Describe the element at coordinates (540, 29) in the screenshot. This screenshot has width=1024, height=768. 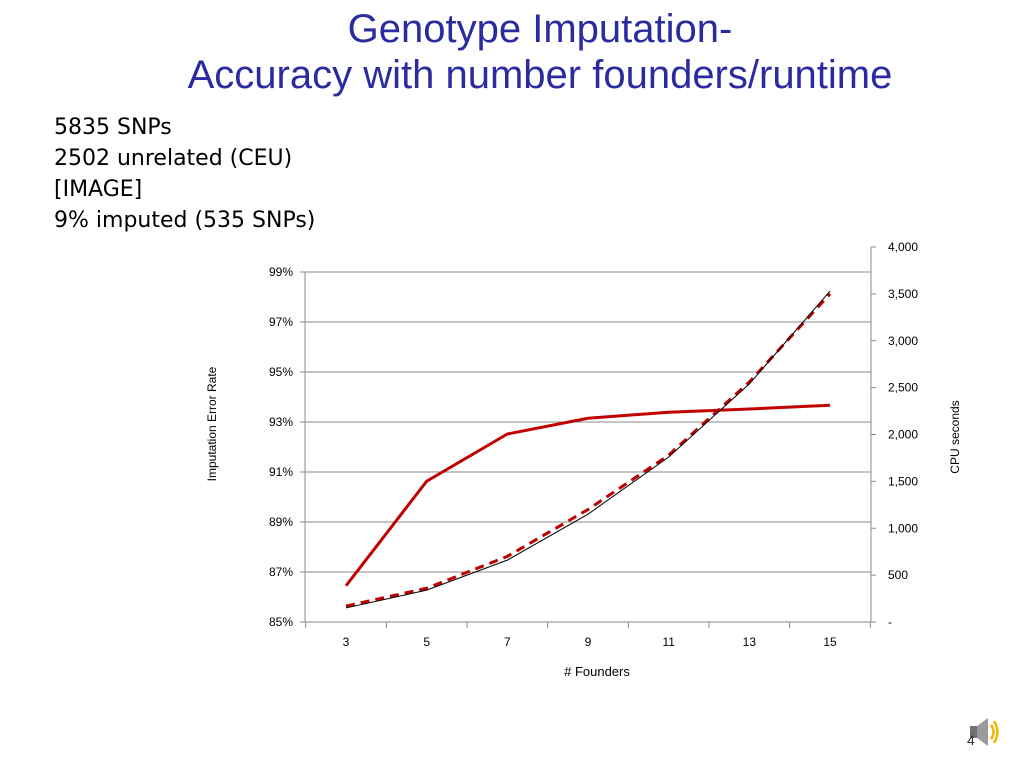
I see `slide-title-line-1: Genotype Imputation-` at that location.